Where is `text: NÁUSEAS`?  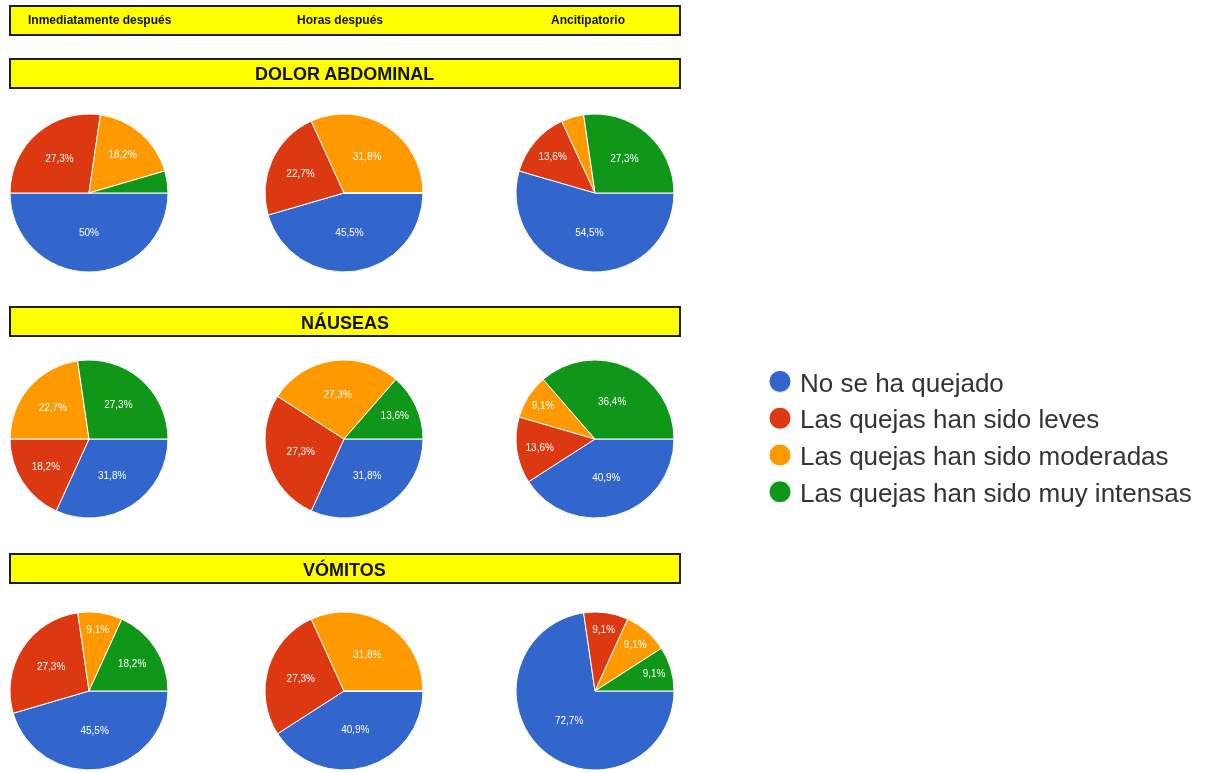
text: NÁUSEAS is located at coordinates (345, 322).